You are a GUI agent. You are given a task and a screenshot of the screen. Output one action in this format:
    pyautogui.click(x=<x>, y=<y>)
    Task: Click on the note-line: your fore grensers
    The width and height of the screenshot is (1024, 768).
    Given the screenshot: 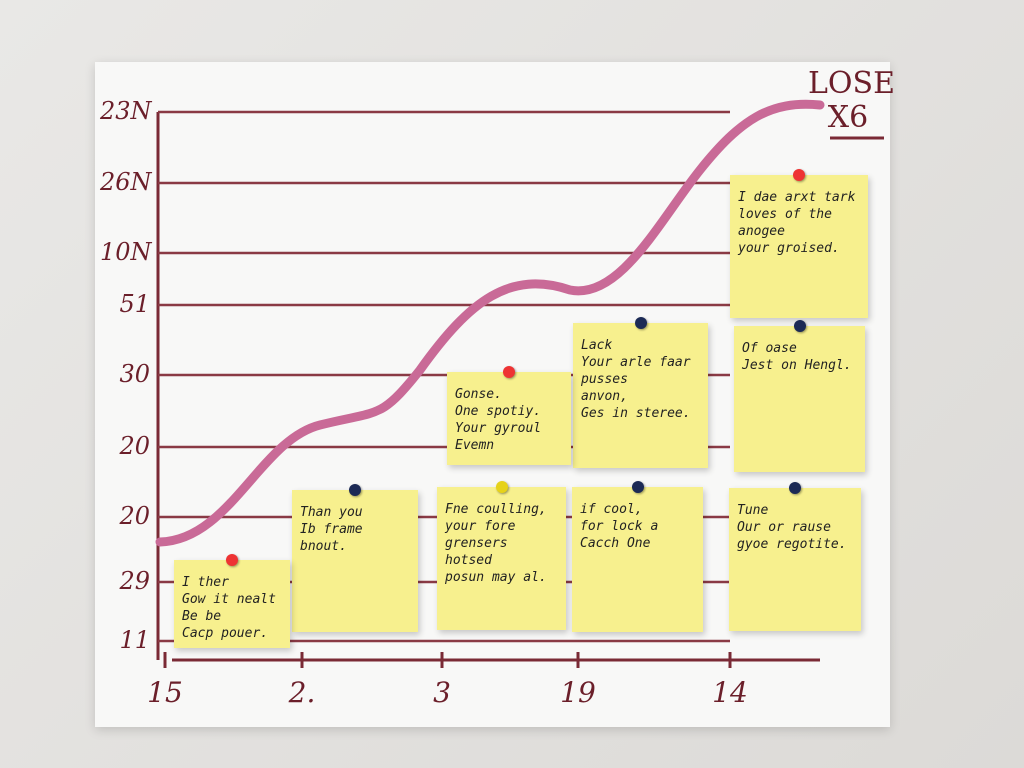 What is the action you would take?
    pyautogui.click(x=480, y=535)
    